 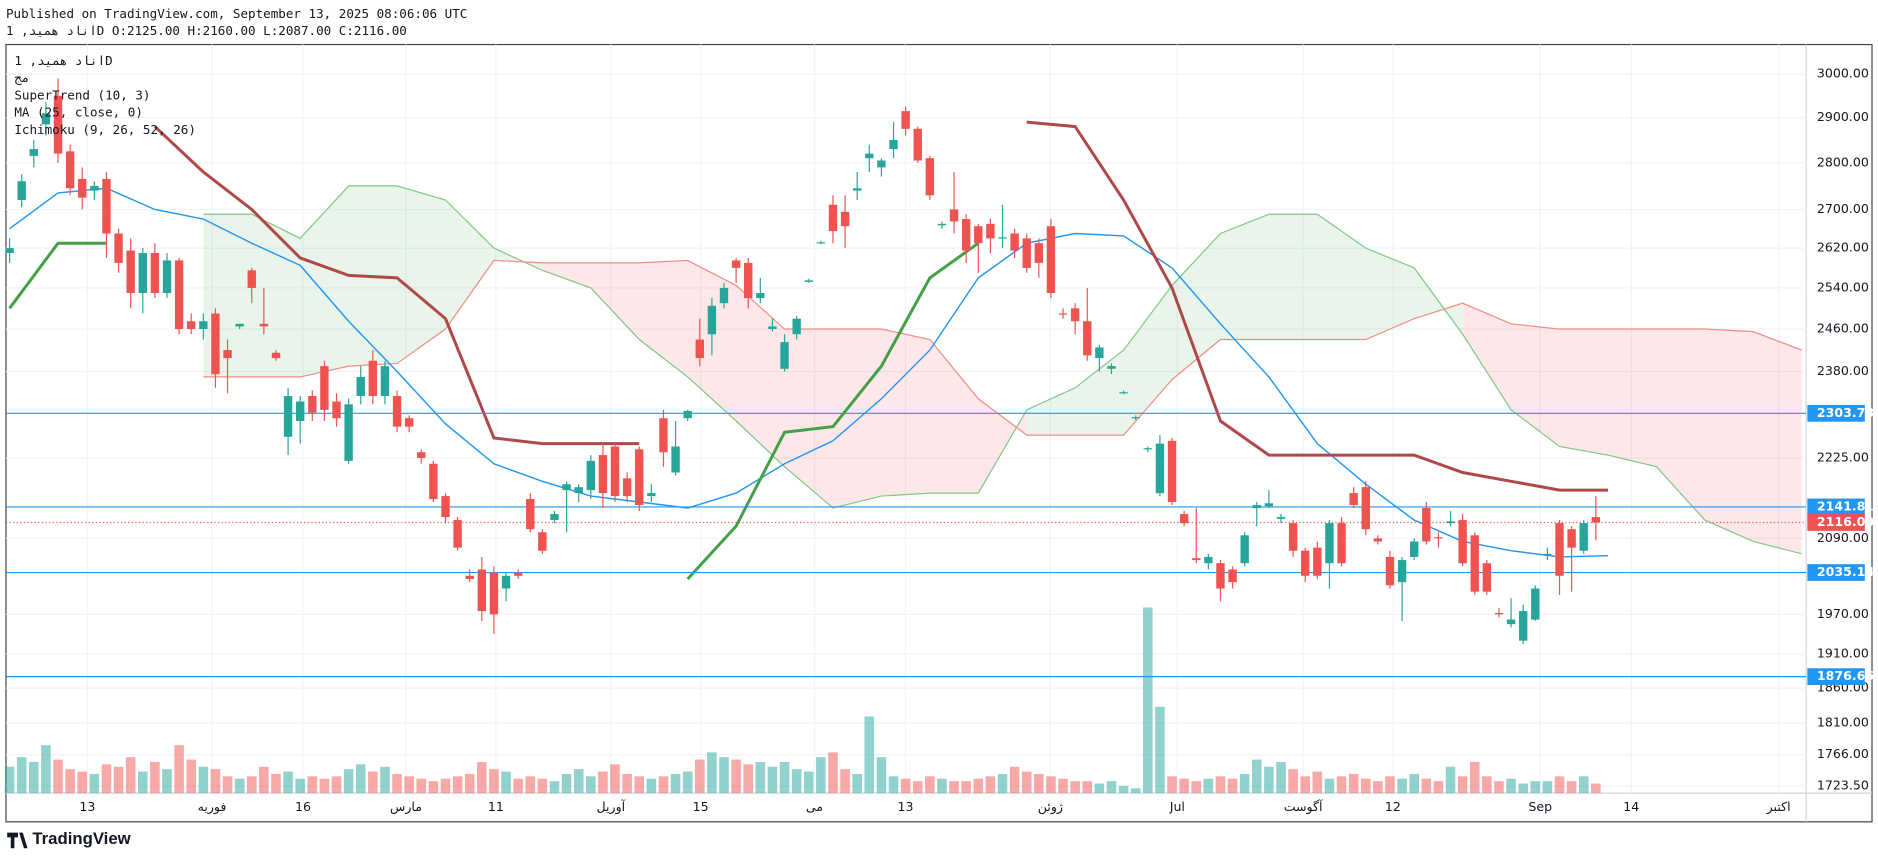 What do you see at coordinates (1845, 571) in the screenshot?
I see `price-label: 2035.14` at bounding box center [1845, 571].